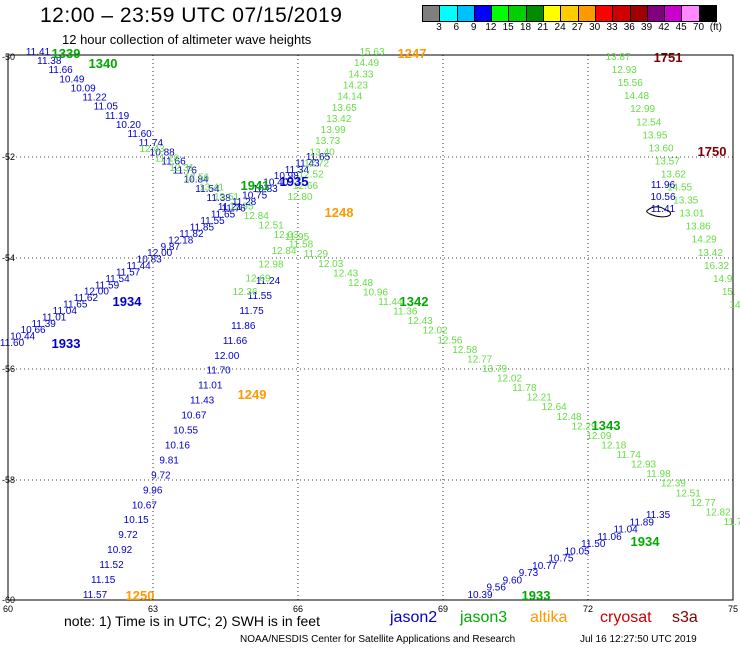 This screenshot has width=740, height=650. What do you see at coordinates (691, 214) in the screenshot?
I see `wave-height-value: 13.01` at bounding box center [691, 214].